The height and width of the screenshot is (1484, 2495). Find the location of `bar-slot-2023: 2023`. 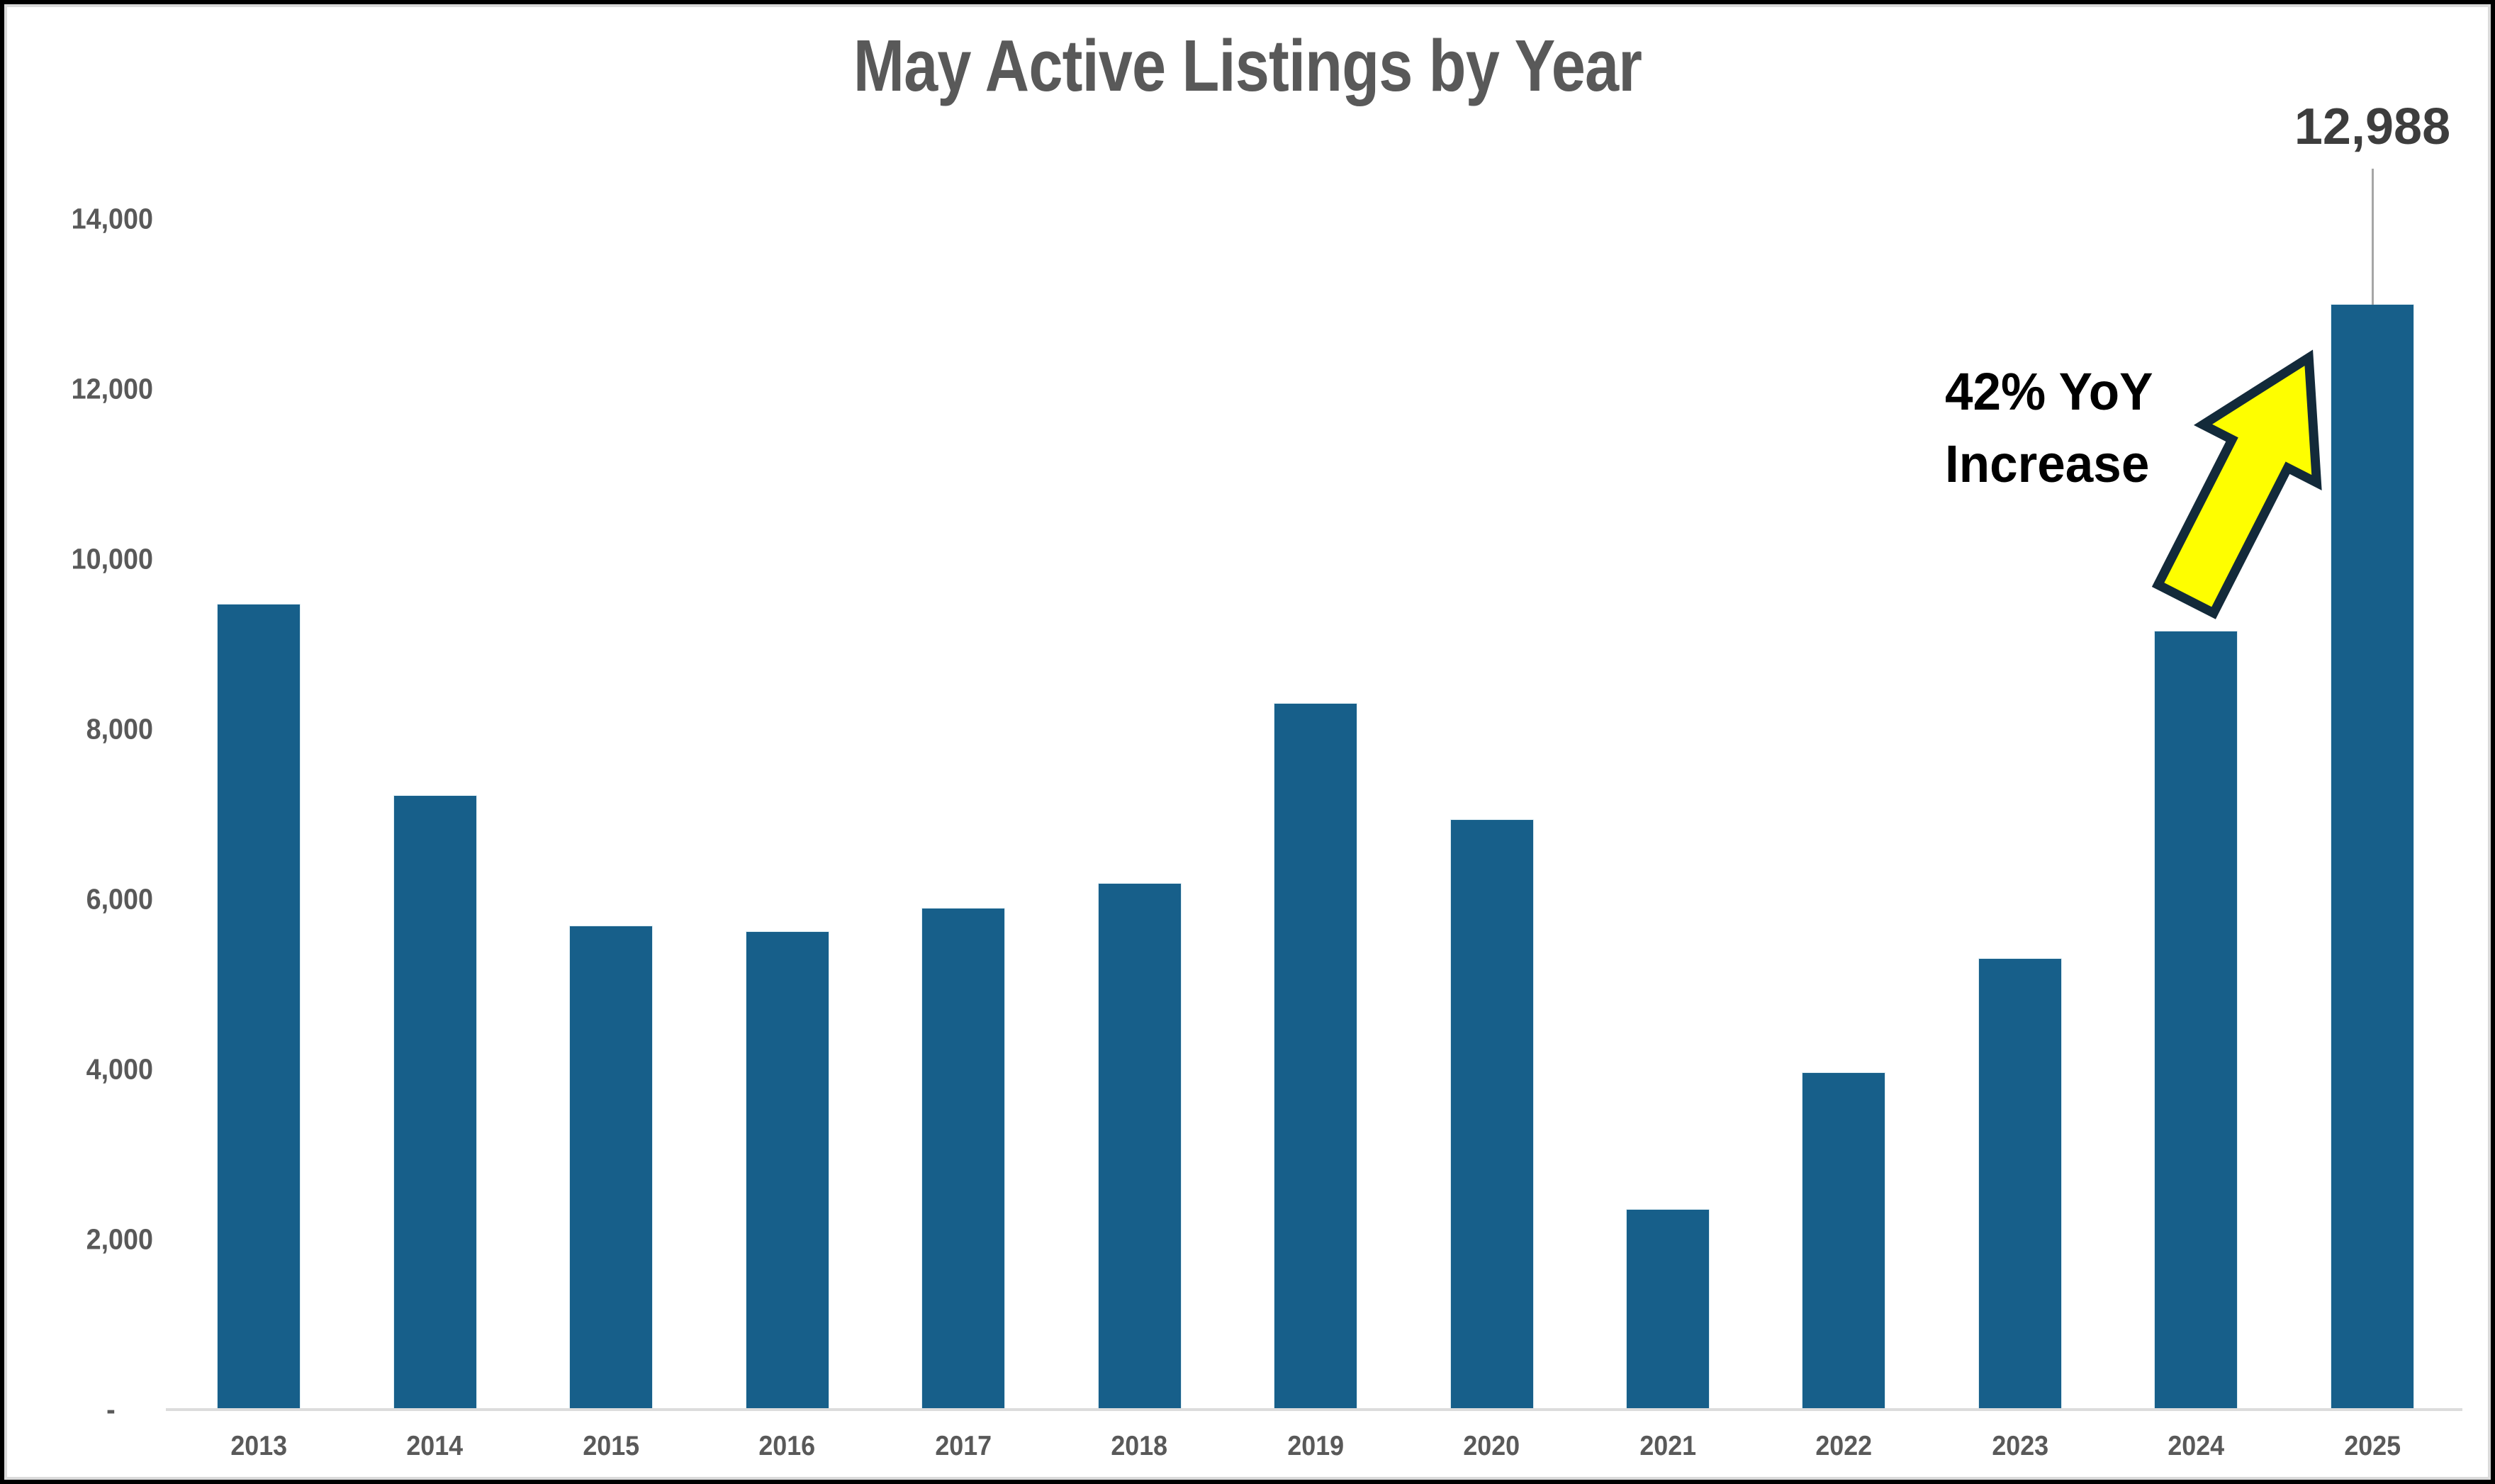

bar-slot-2023: 2023 is located at coordinates (2020, 840).